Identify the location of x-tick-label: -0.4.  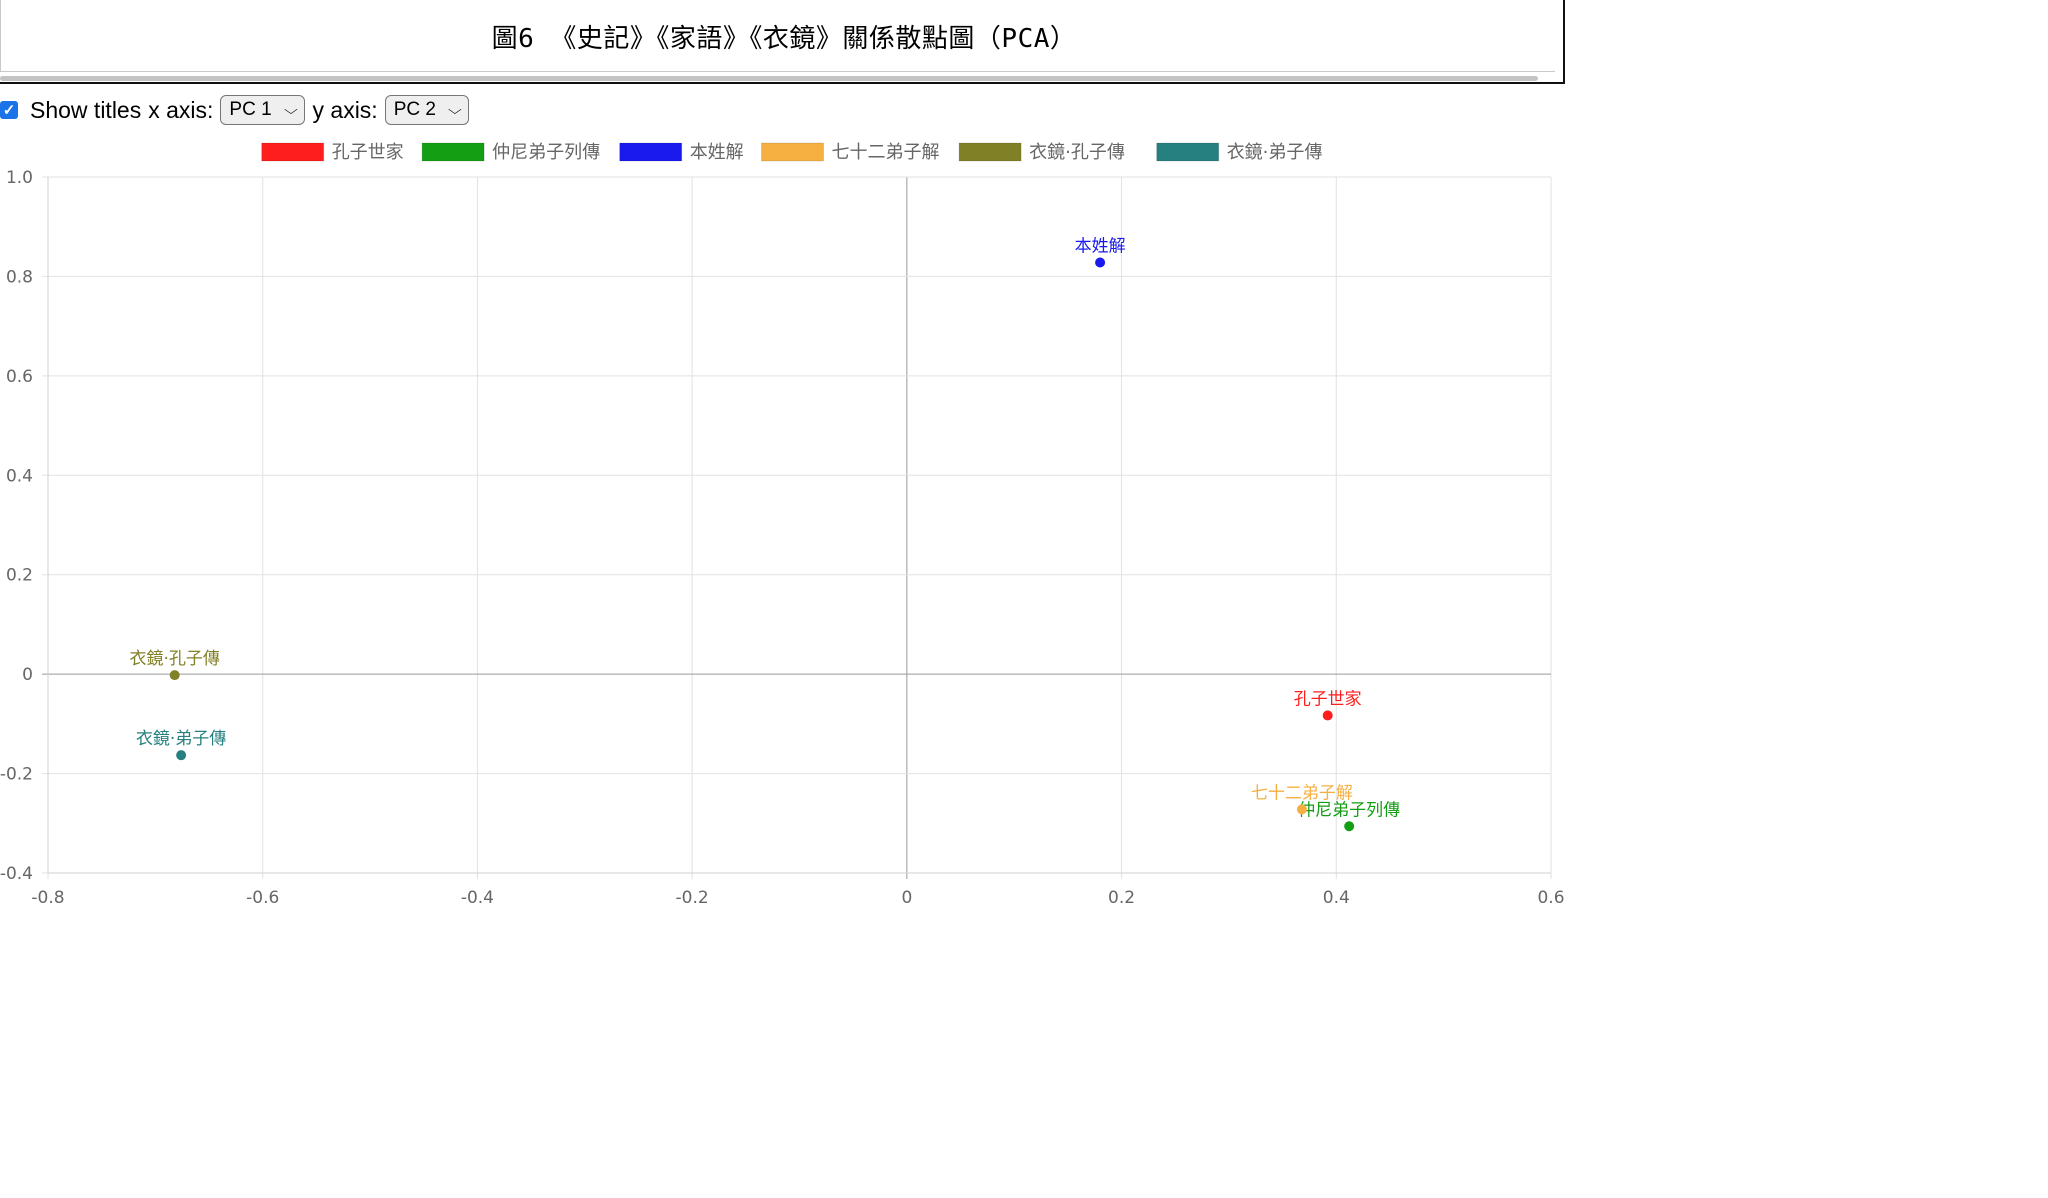
(477, 898).